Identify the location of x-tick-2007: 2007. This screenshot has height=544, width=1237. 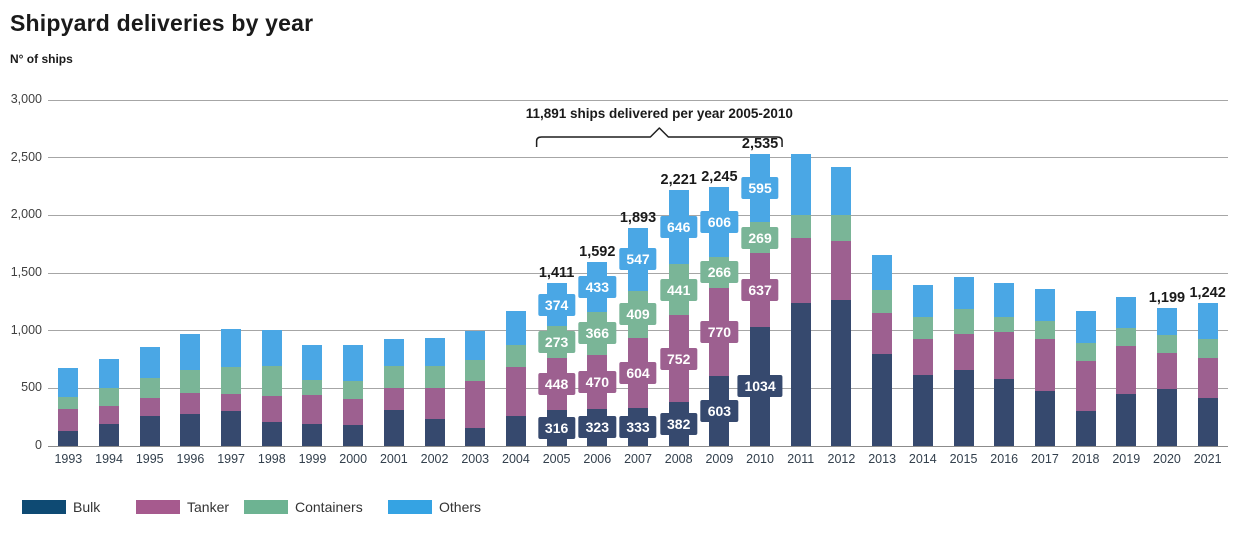
(638, 459).